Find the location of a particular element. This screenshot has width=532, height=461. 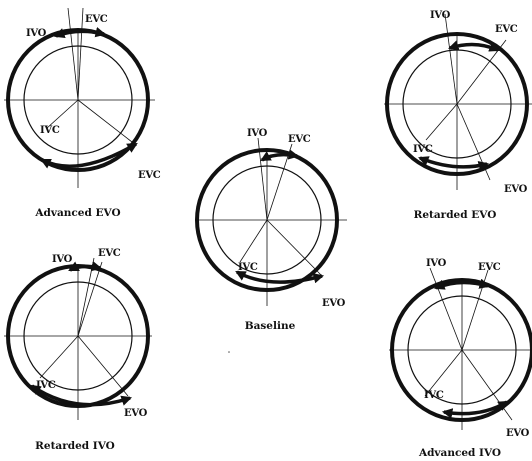

diagram-advanced-evo: IVO EVC IVC EVC Advanced EVO is located at coordinates (82, 113).